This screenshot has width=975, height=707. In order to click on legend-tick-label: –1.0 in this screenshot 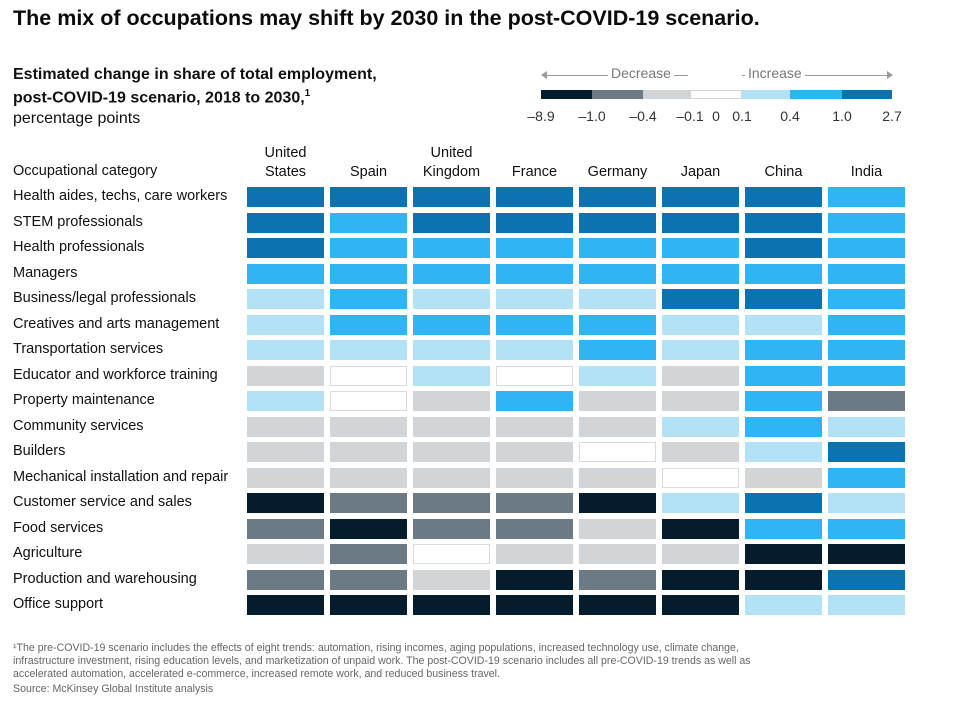, I will do `click(592, 116)`.